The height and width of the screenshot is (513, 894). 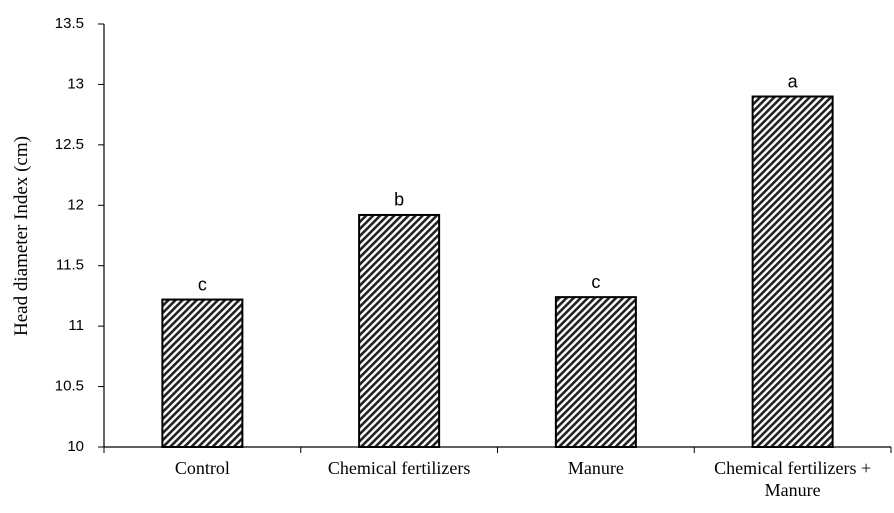 What do you see at coordinates (595, 468) in the screenshot?
I see `x-tick-label: Manure` at bounding box center [595, 468].